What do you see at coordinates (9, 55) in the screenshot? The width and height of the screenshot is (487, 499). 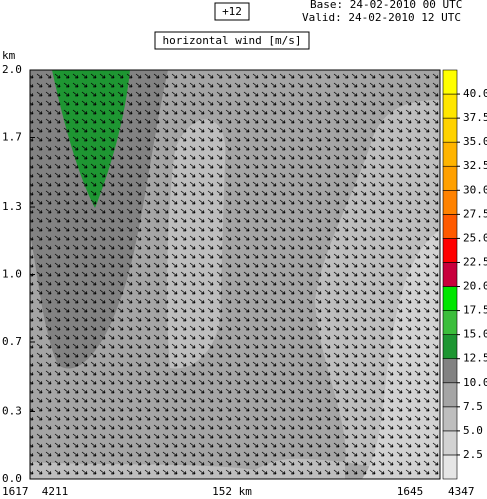 I see `y-axis-label: km` at bounding box center [9, 55].